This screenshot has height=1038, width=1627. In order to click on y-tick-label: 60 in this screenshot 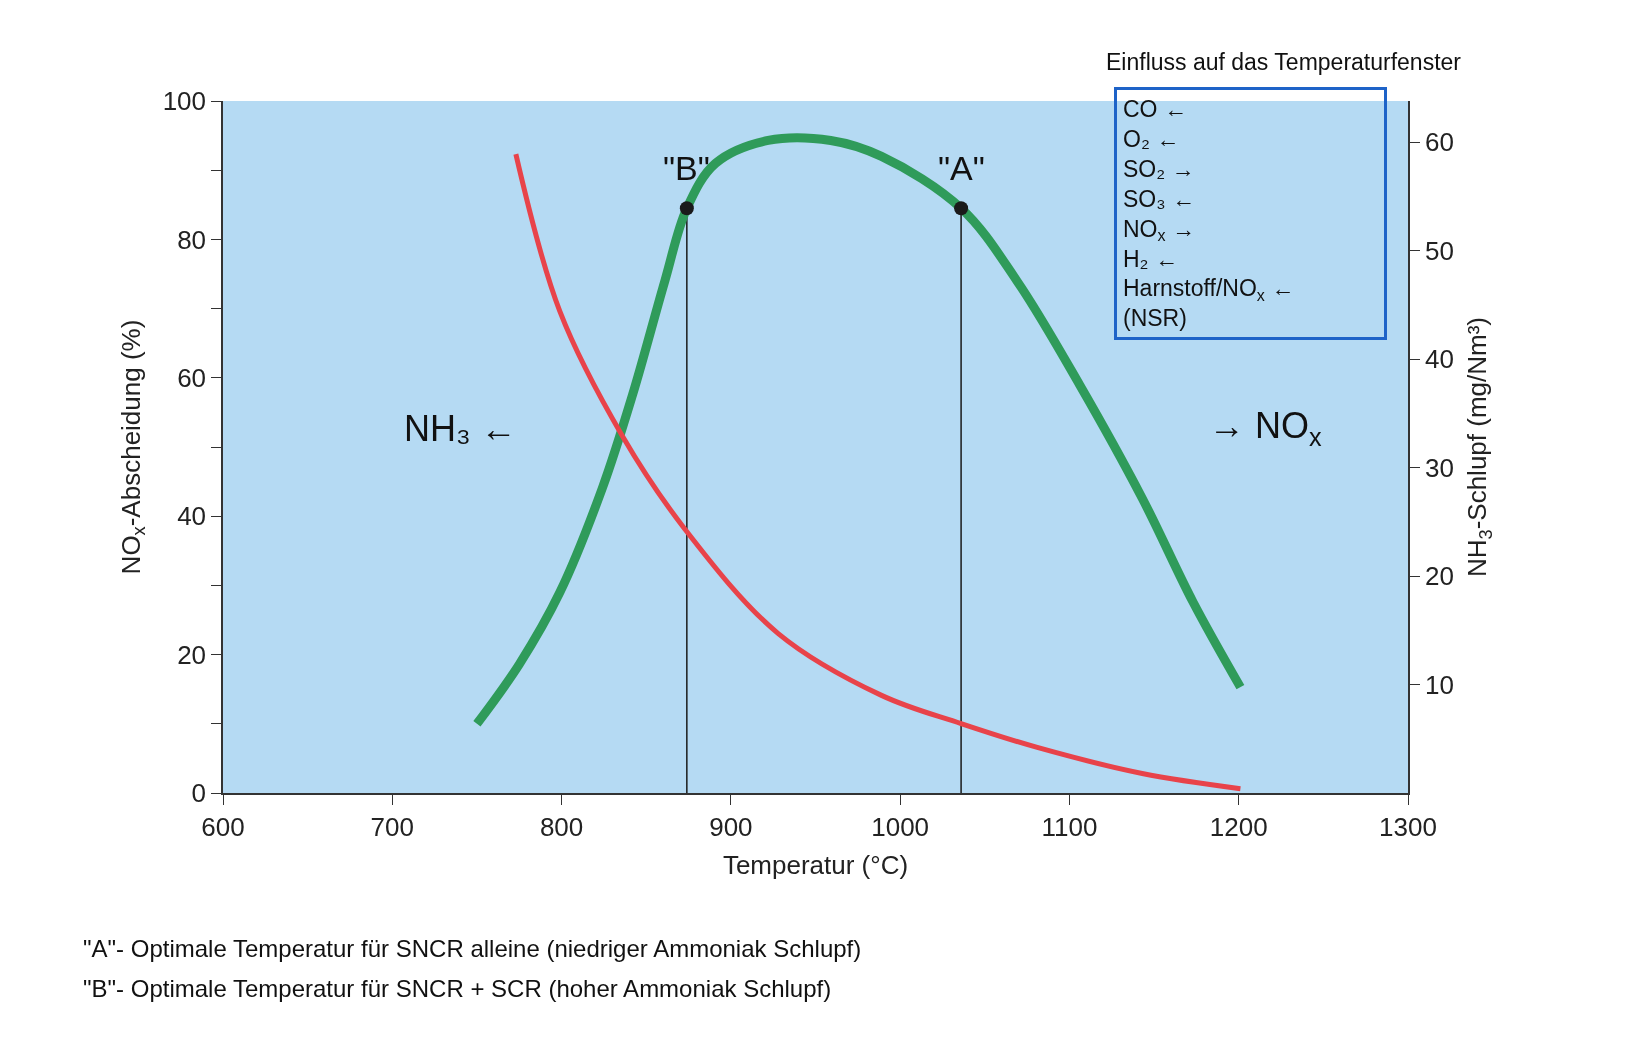, I will do `click(192, 377)`.